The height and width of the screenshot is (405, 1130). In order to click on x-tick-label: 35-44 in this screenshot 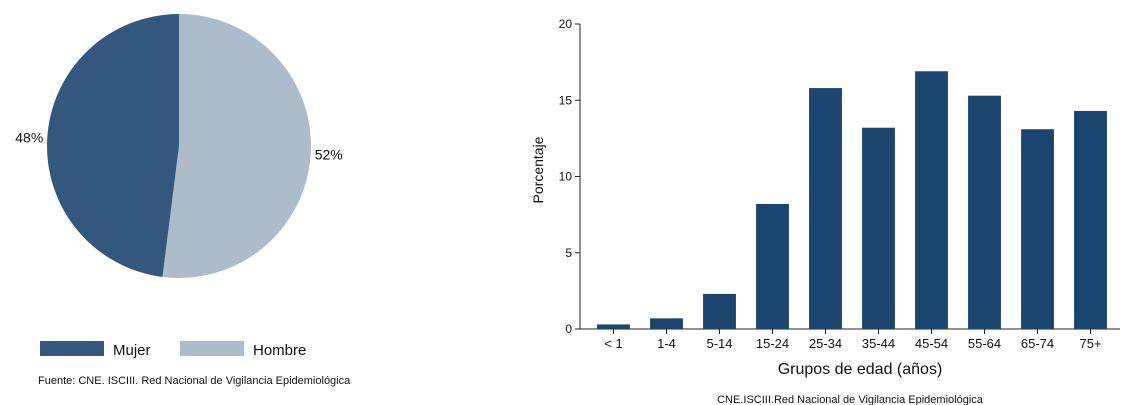, I will do `click(878, 343)`.